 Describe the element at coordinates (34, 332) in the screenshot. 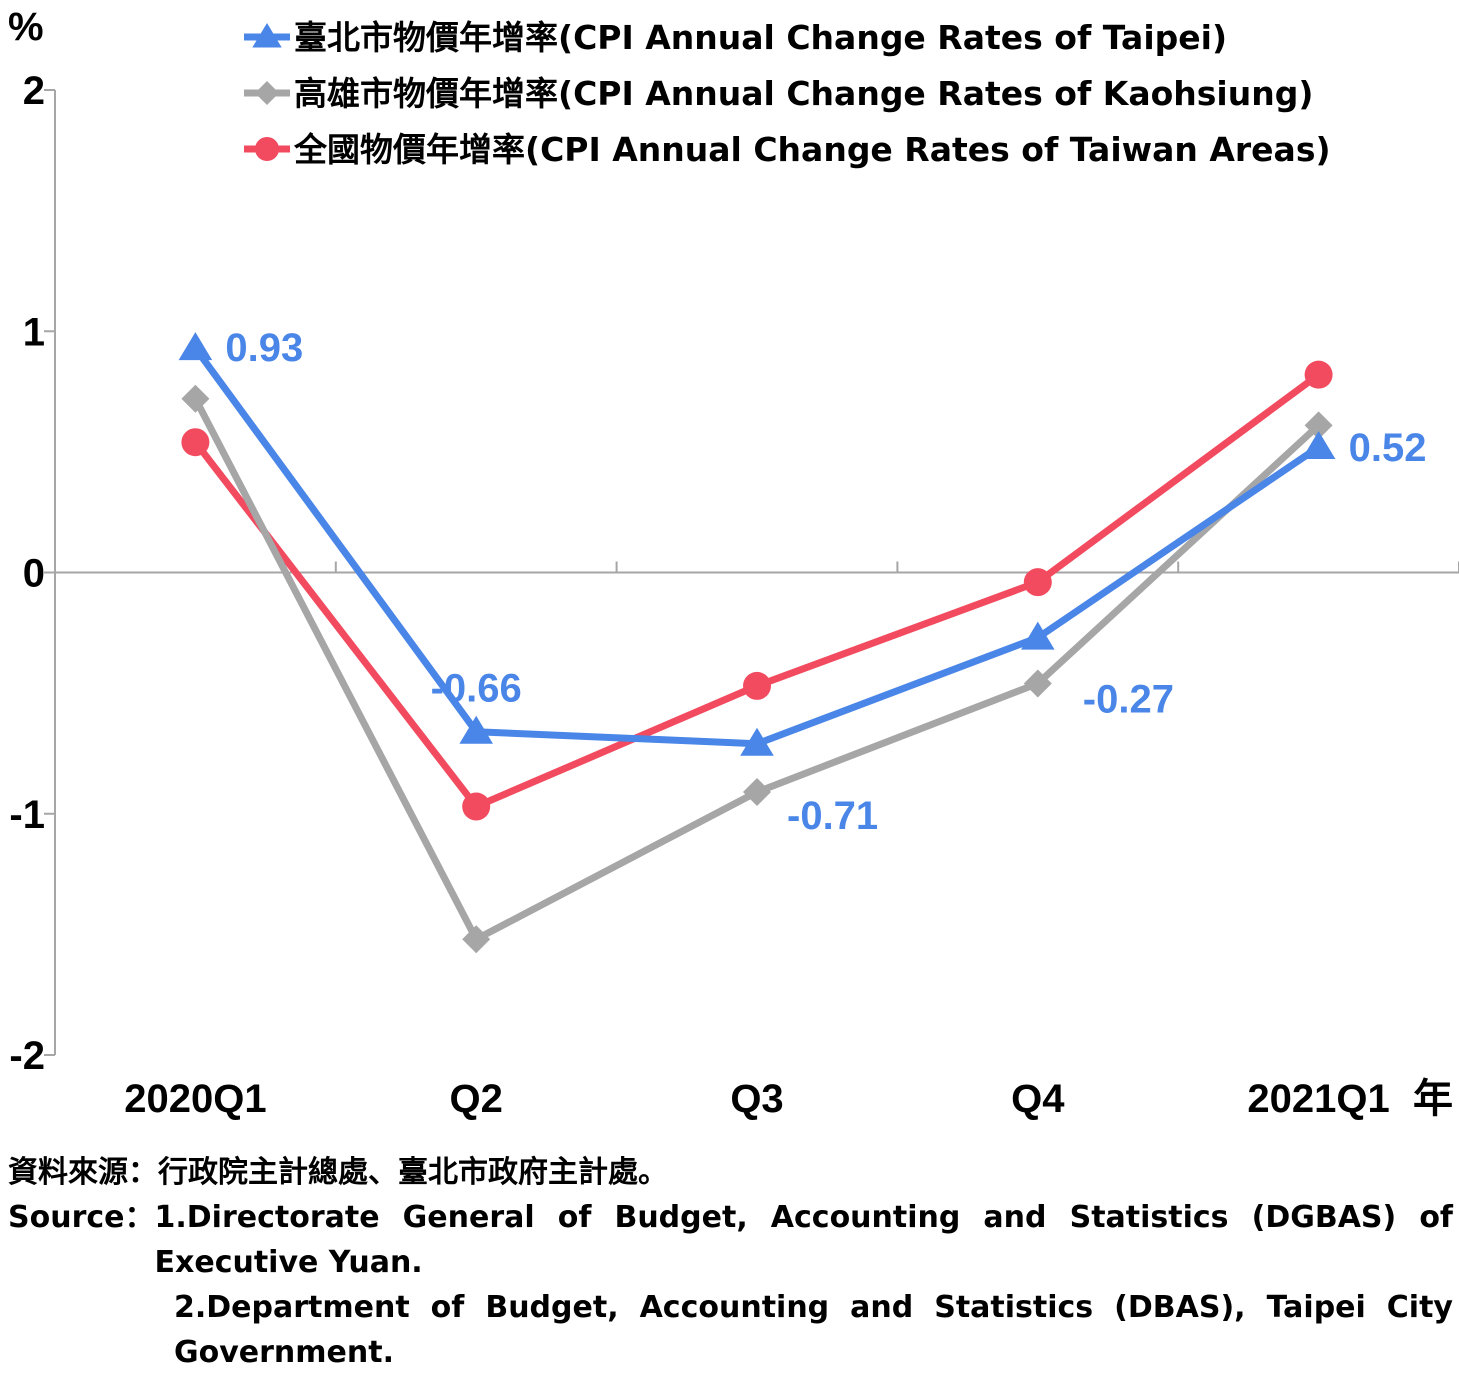

I see `y-tick-label: 1` at that location.